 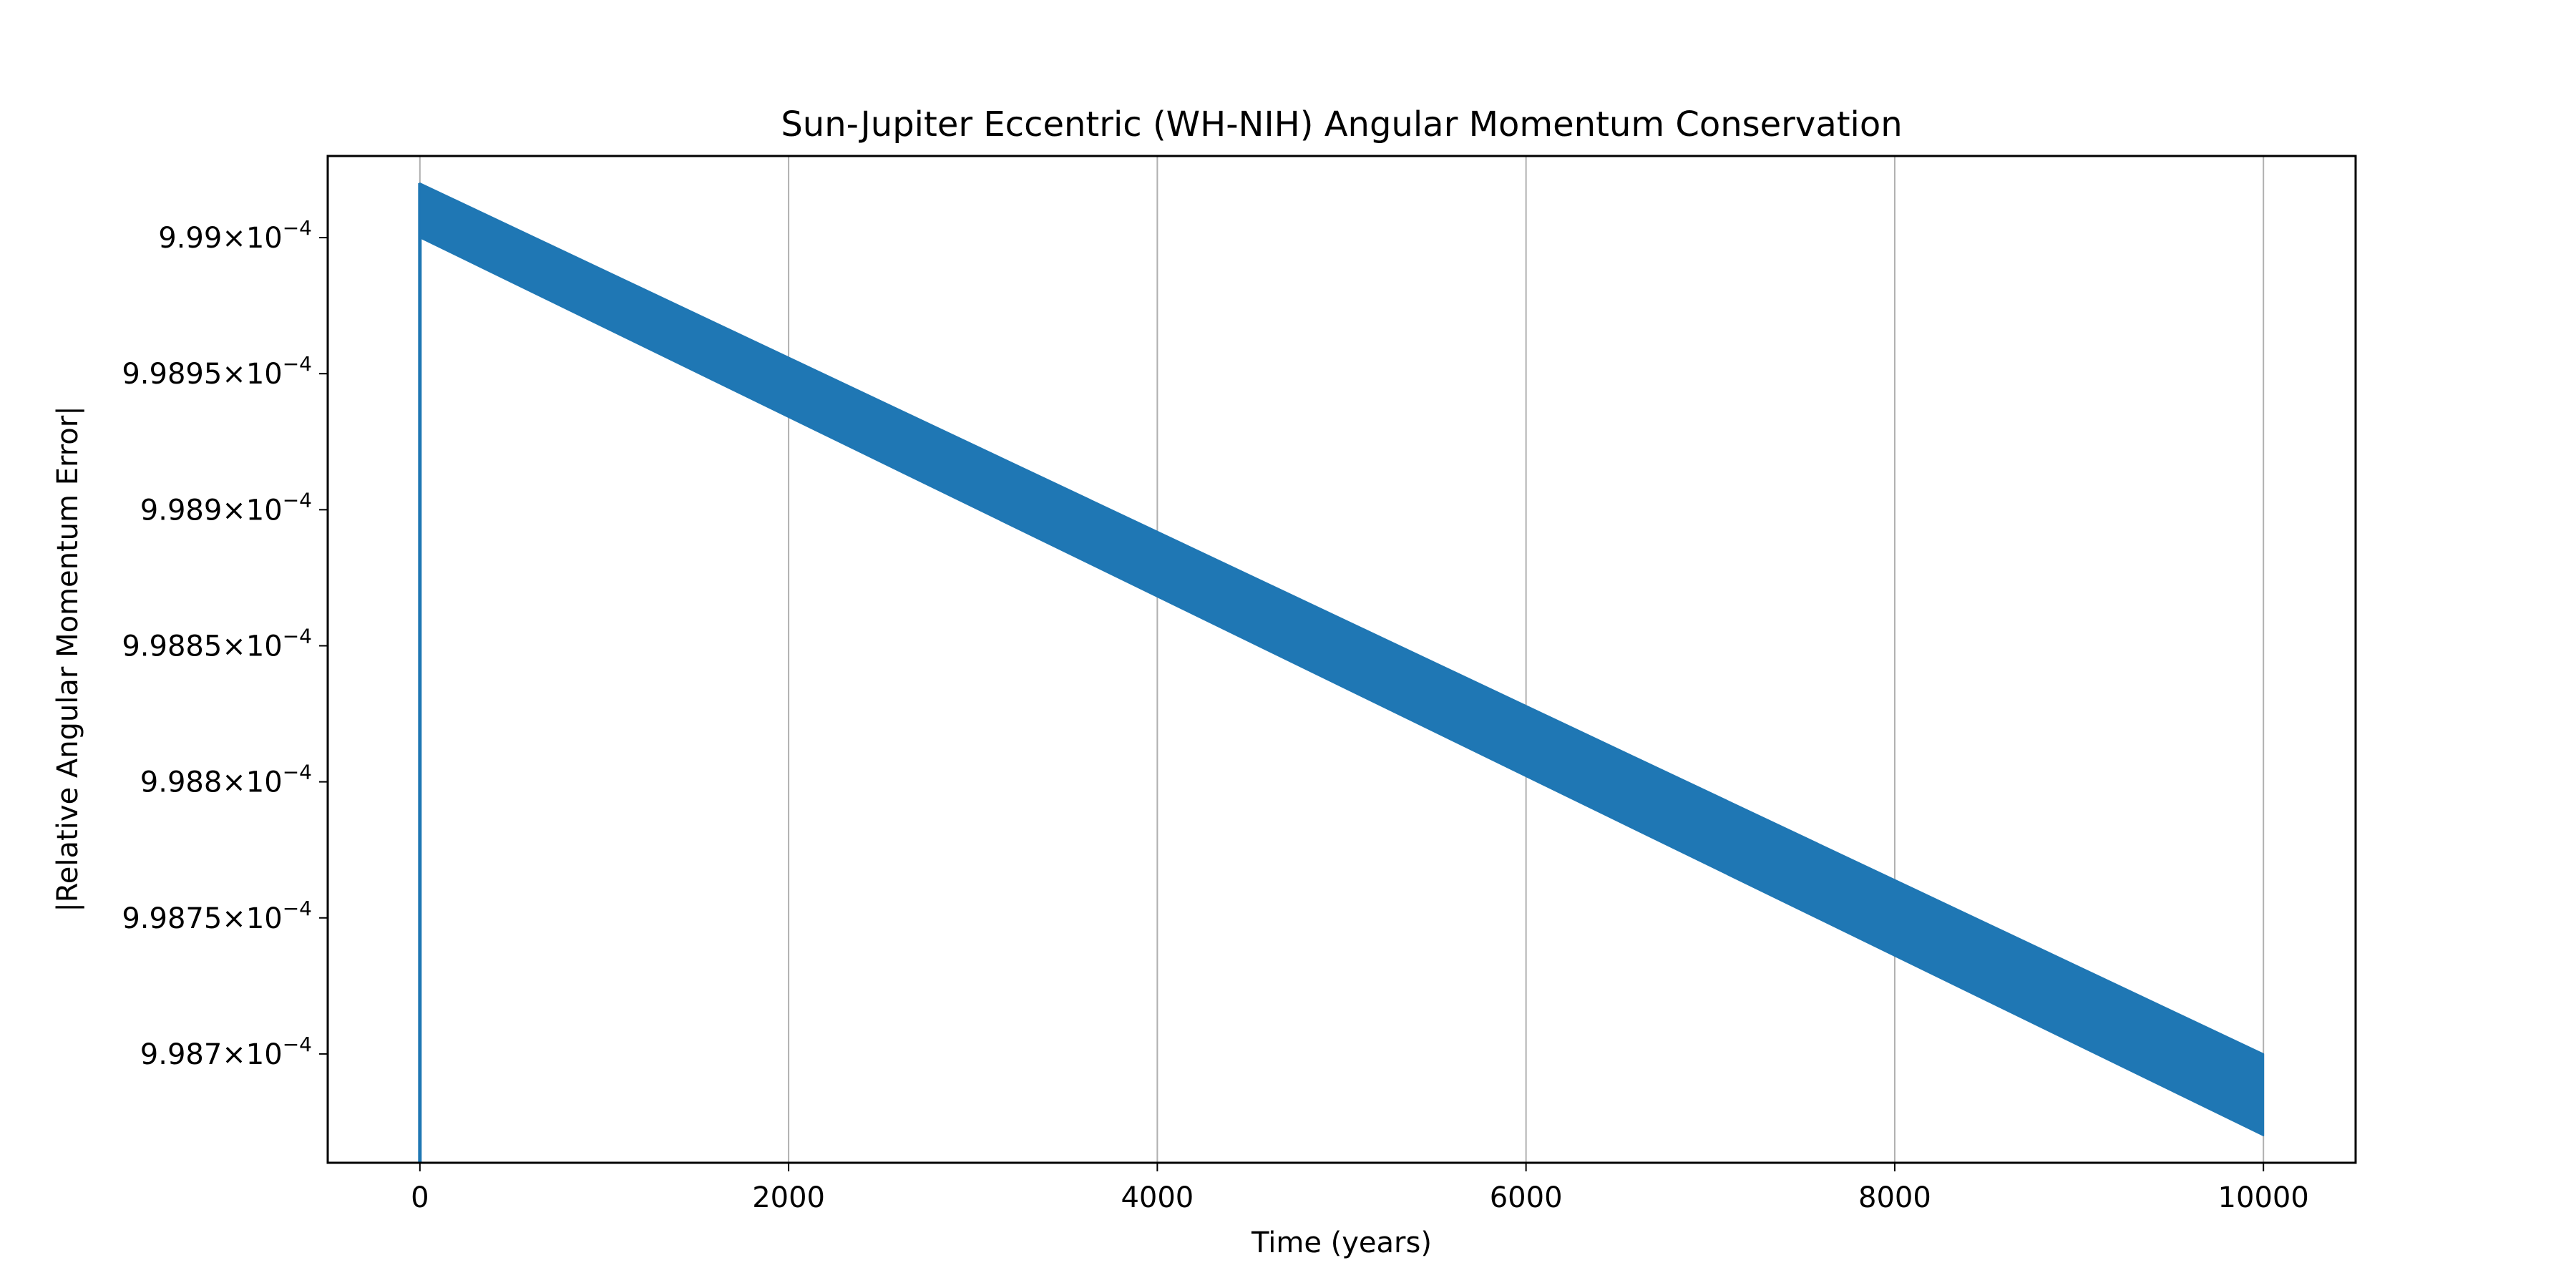 I want to click on x-axis-label: Time (years), so click(x=1341, y=1242).